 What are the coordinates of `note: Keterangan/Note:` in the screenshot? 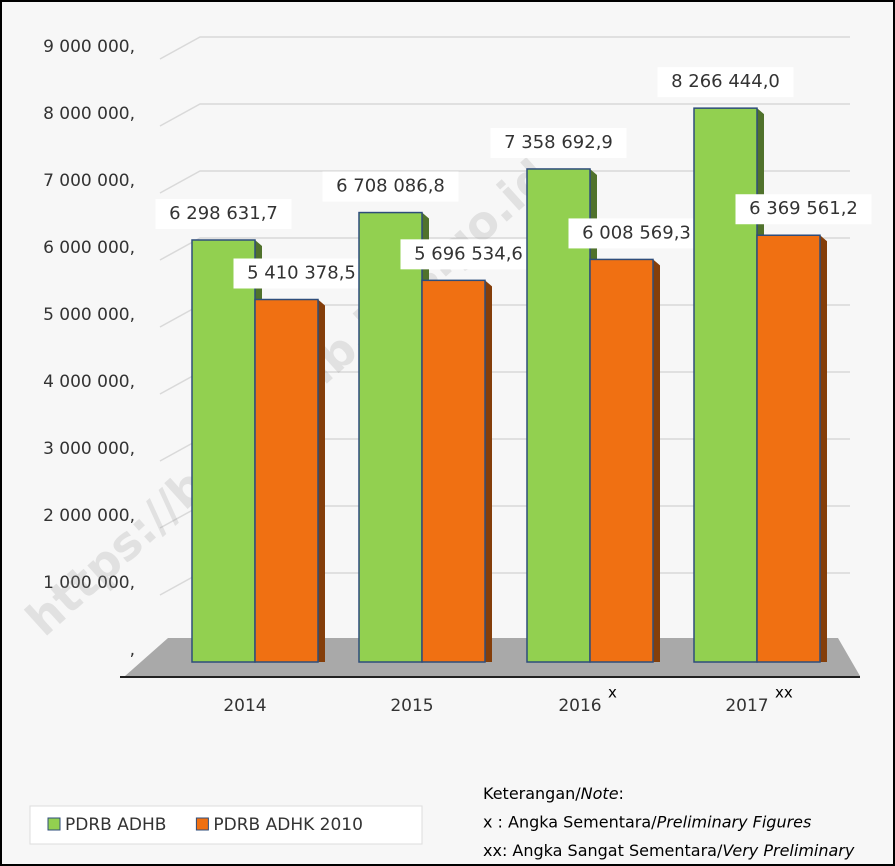 It's located at (553, 793).